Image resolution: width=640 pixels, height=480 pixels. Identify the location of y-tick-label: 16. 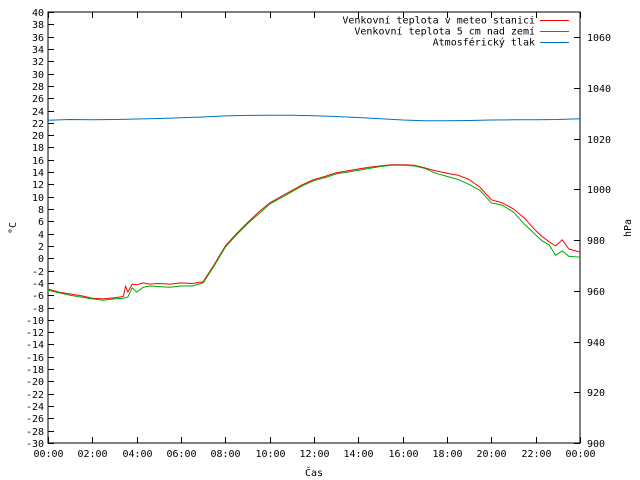
(38, 161).